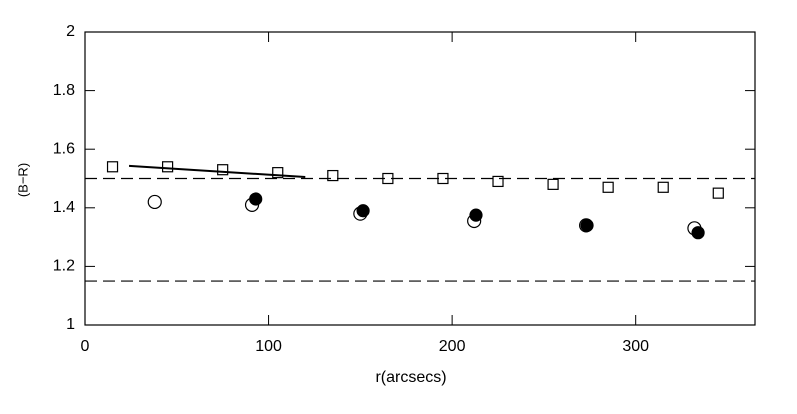  I want to click on x-axis-label: r(arcsecs), so click(410, 377).